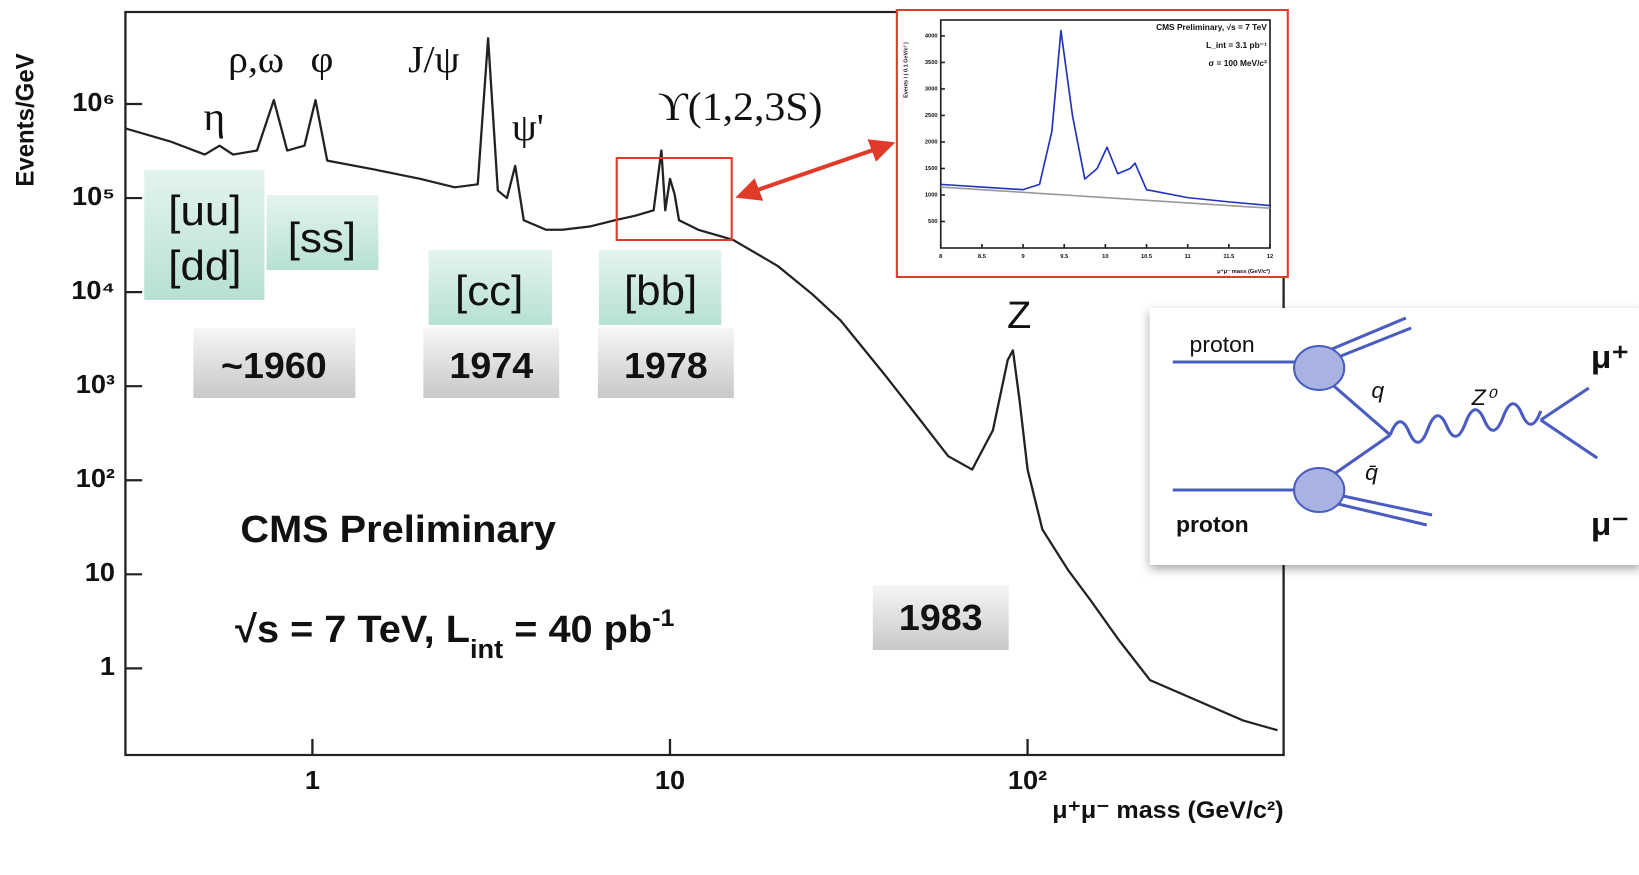 This screenshot has height=875, width=1639. I want to click on quark-label: [ss], so click(322, 238).